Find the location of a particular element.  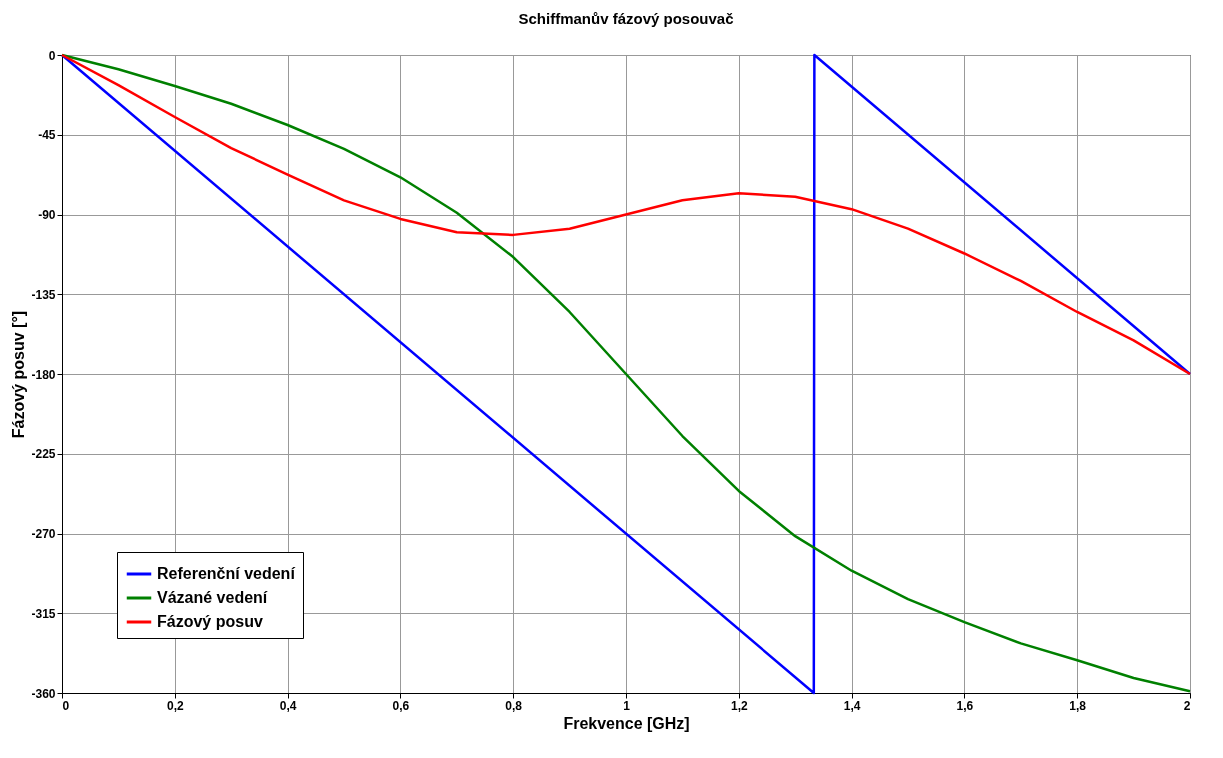

x-tick-label: 0 is located at coordinates (66, 705).